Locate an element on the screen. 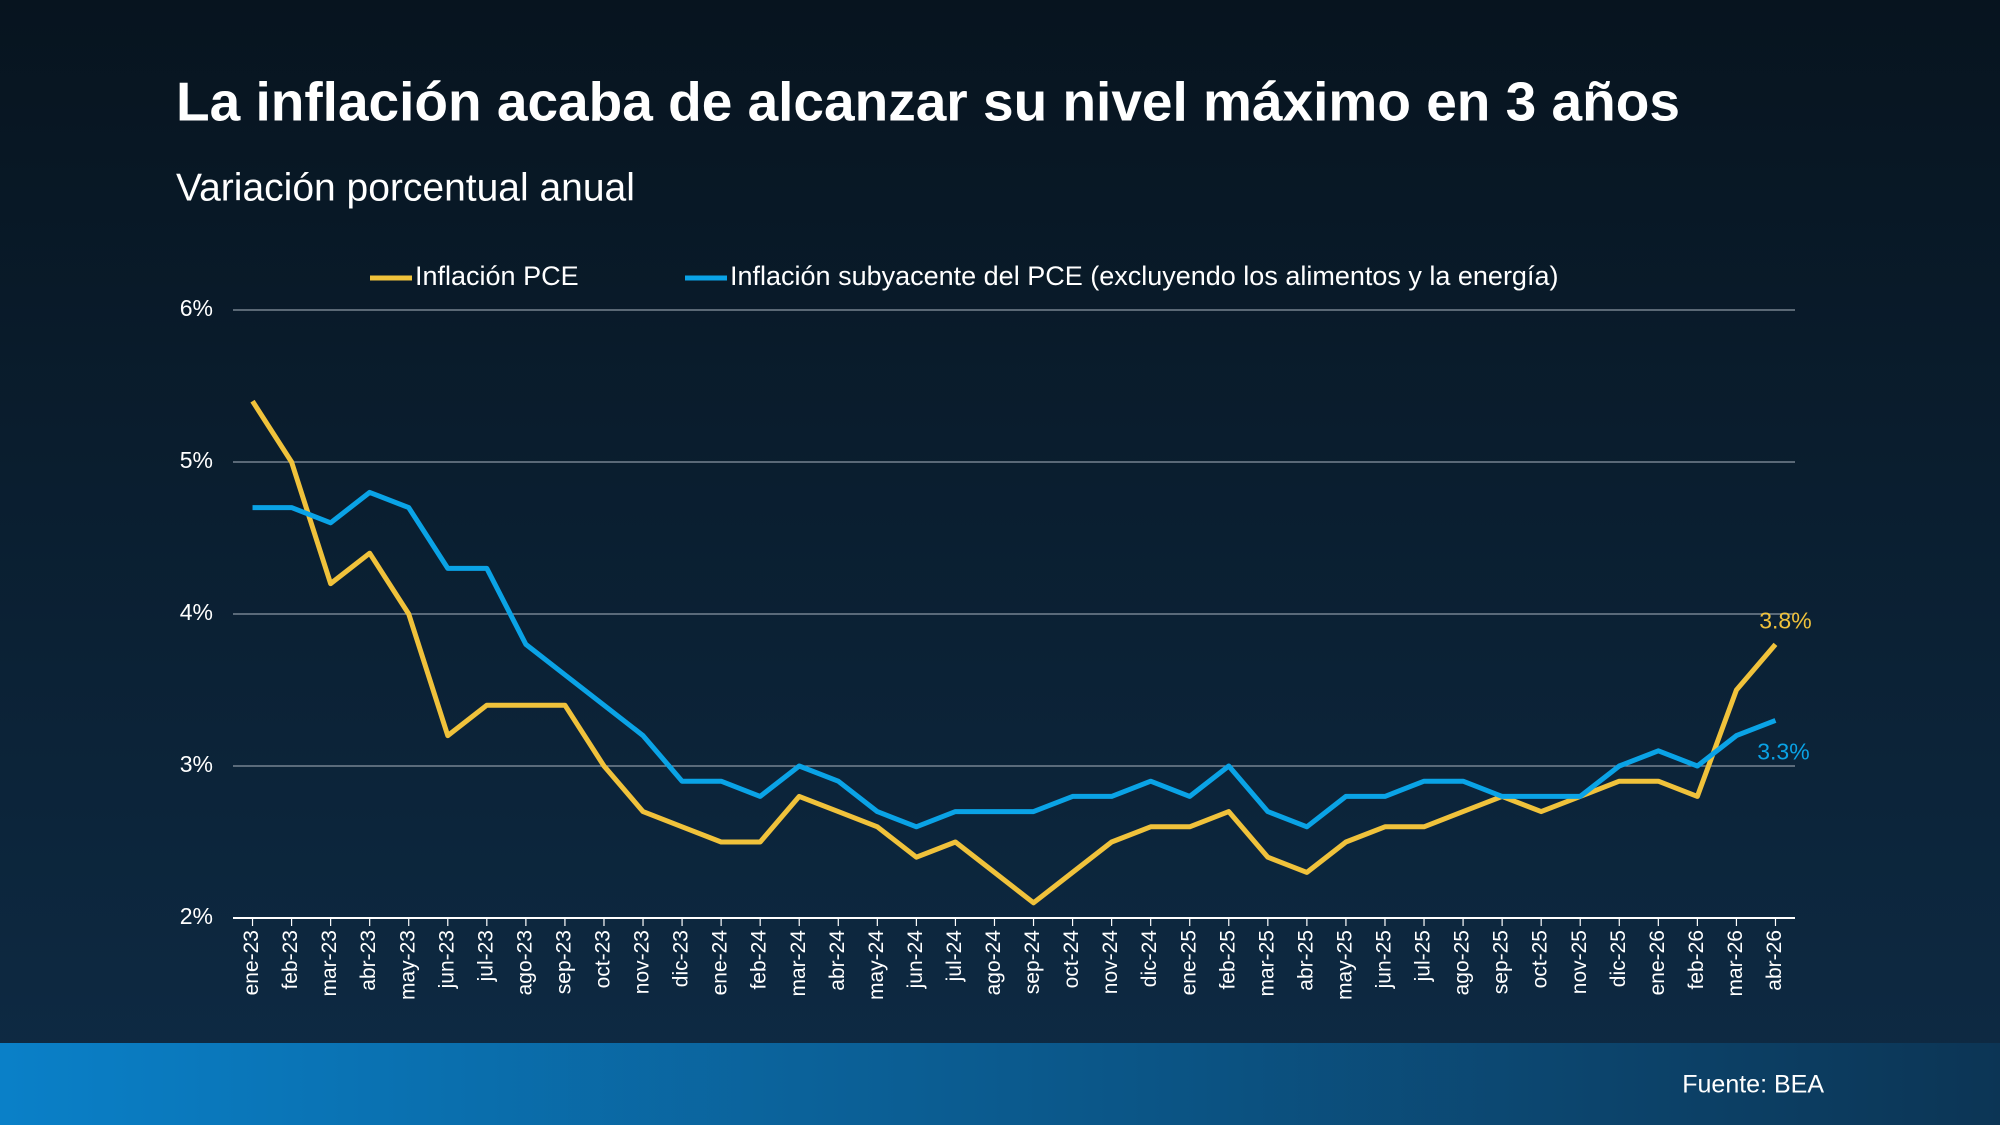 This screenshot has height=1125, width=2000. x-tick-label: abr-25 is located at coordinates (1305, 960).